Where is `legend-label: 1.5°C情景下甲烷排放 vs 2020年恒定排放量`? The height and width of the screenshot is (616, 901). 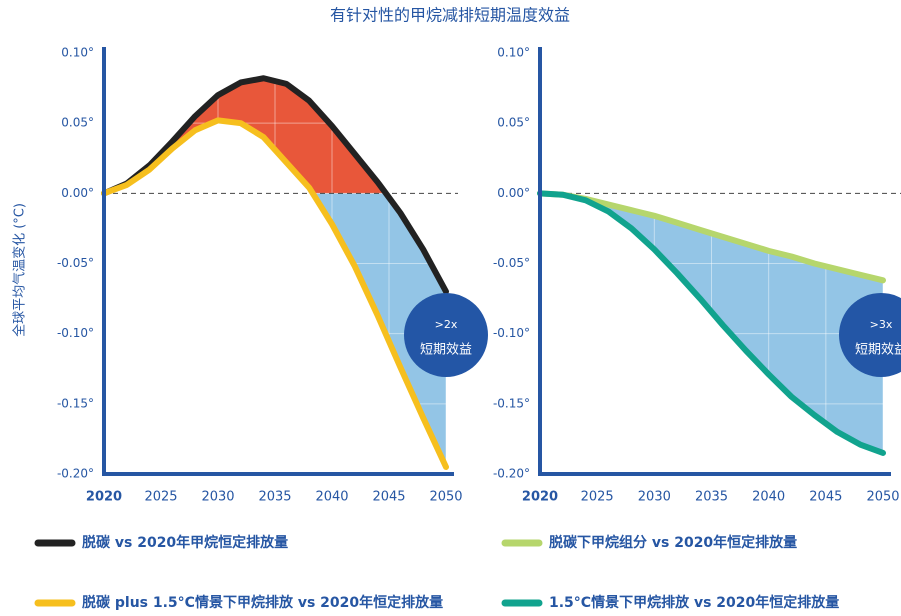
legend-label: 1.5°C情景下甲烷排放 vs 2020年恒定排放量 is located at coordinates (694, 602).